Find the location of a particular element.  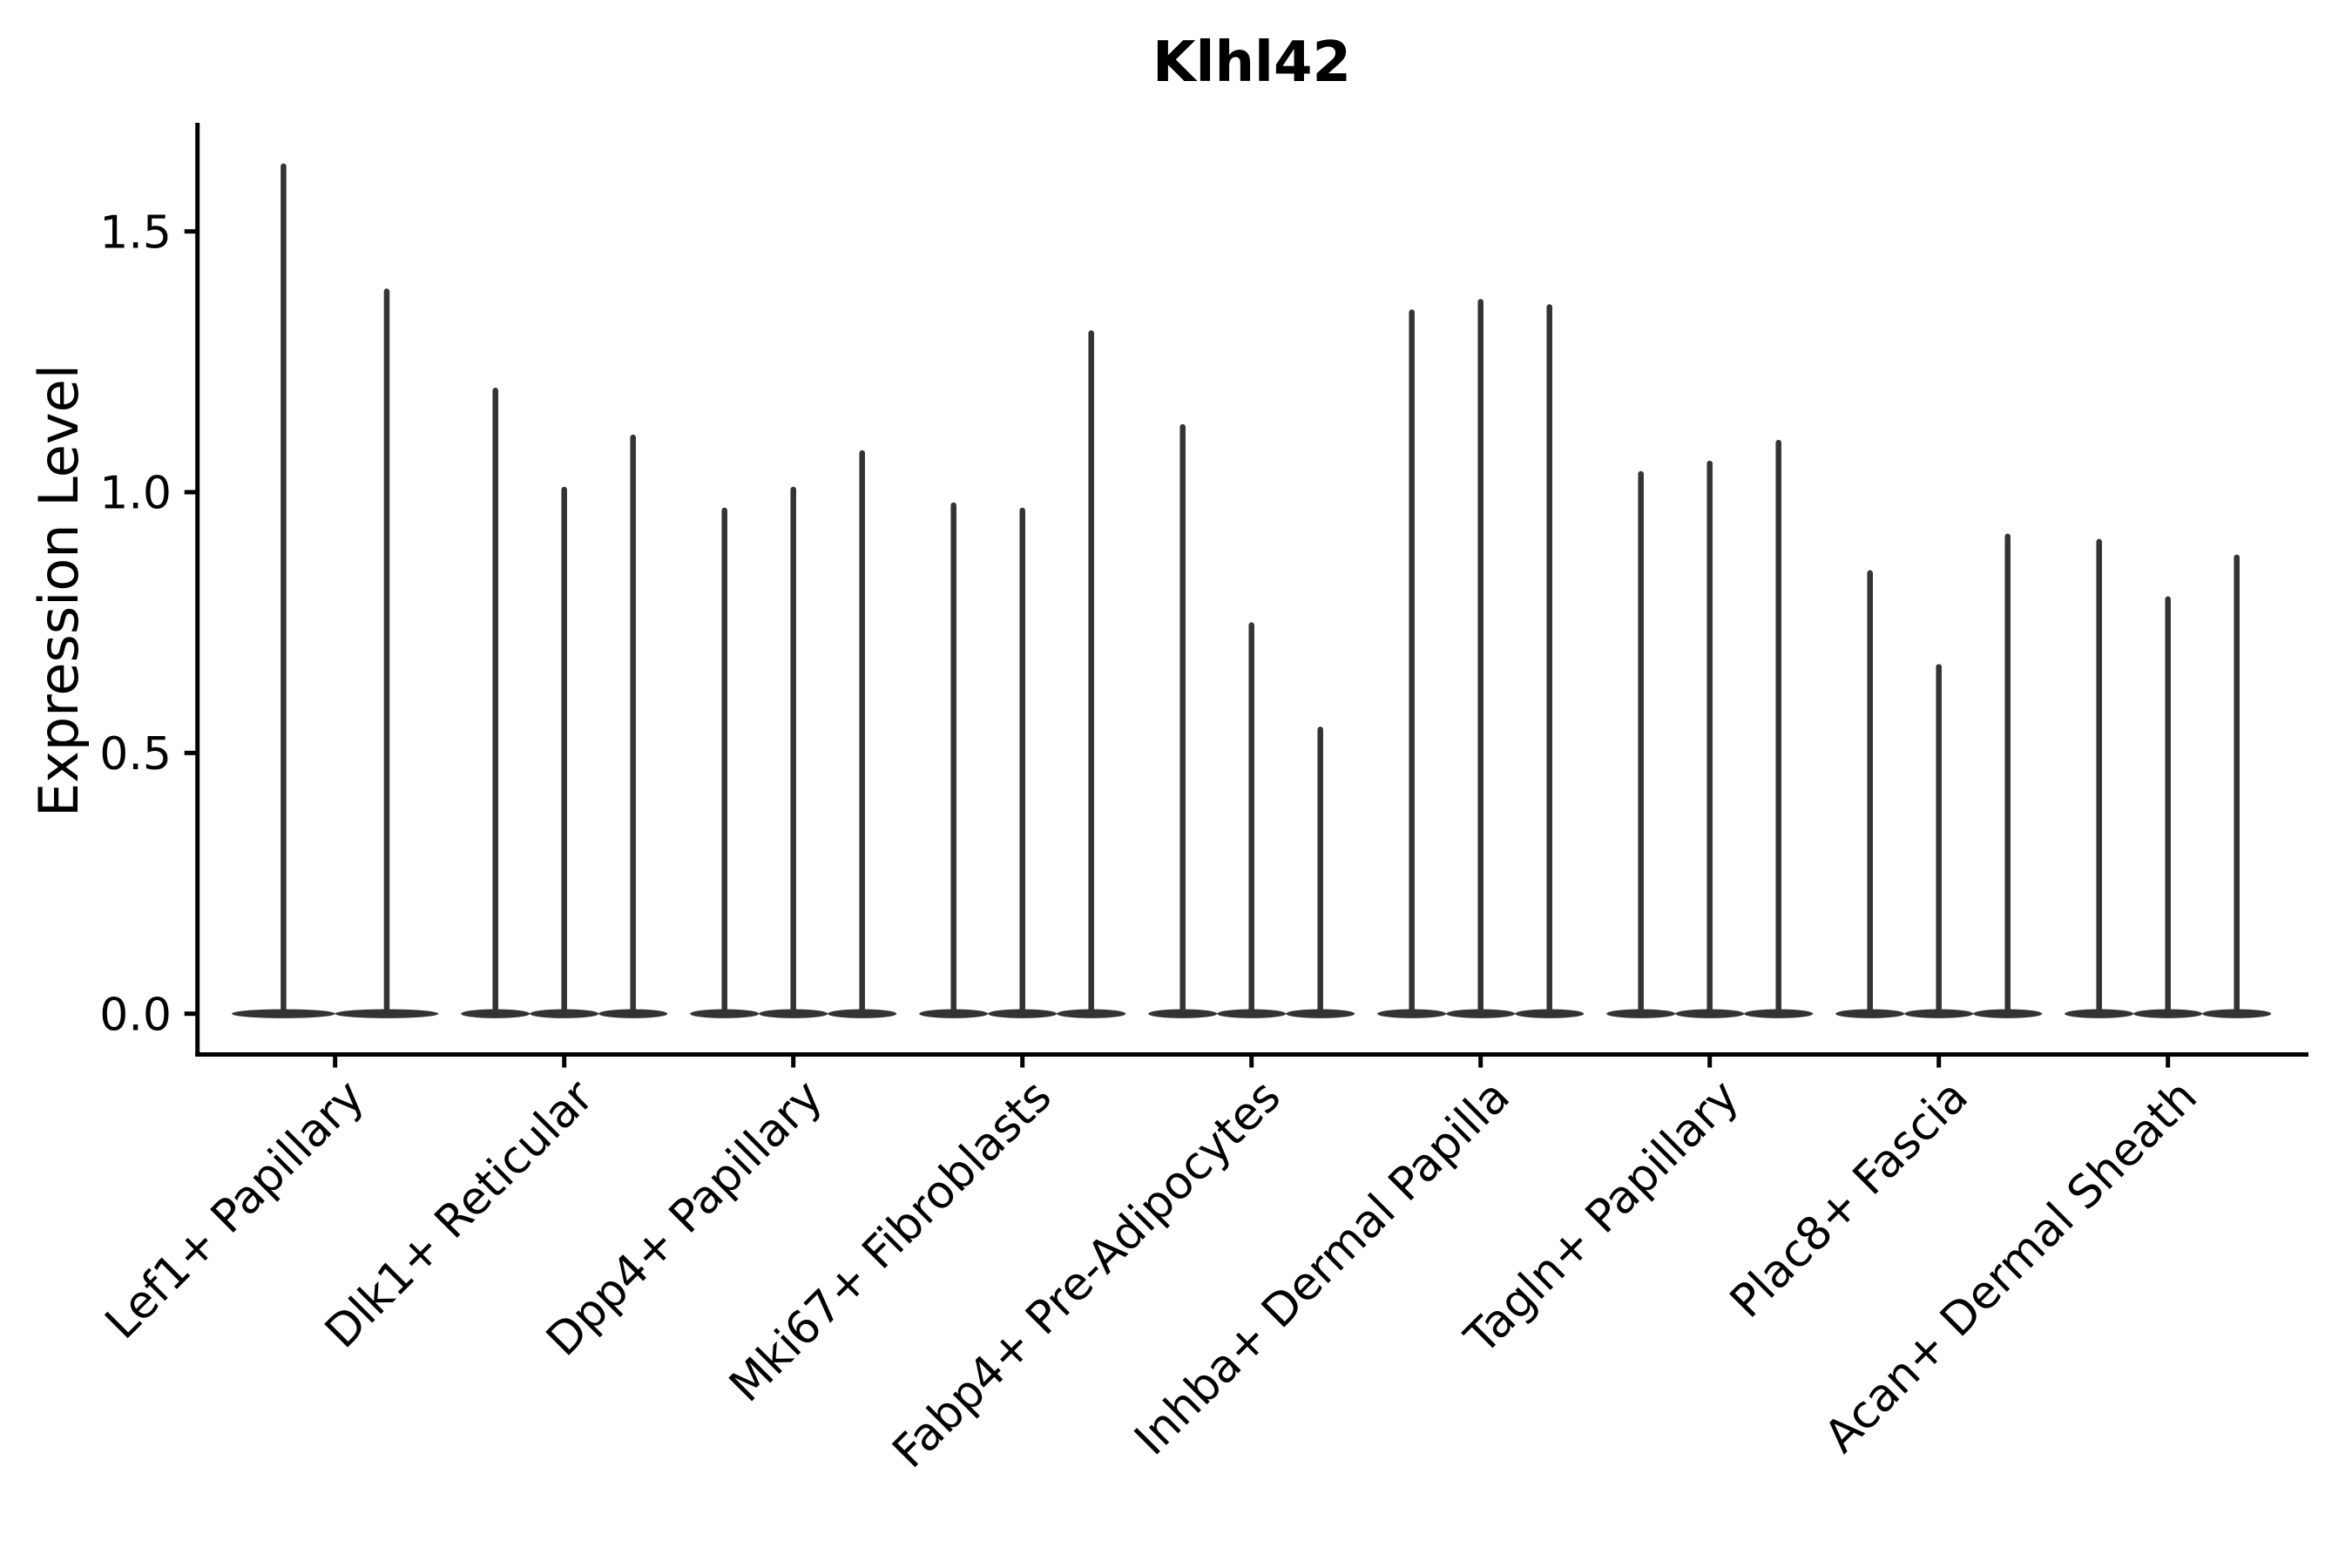

x-tick-label: Fabp4+ Pre-Adipocytes is located at coordinates (1087, 1274).